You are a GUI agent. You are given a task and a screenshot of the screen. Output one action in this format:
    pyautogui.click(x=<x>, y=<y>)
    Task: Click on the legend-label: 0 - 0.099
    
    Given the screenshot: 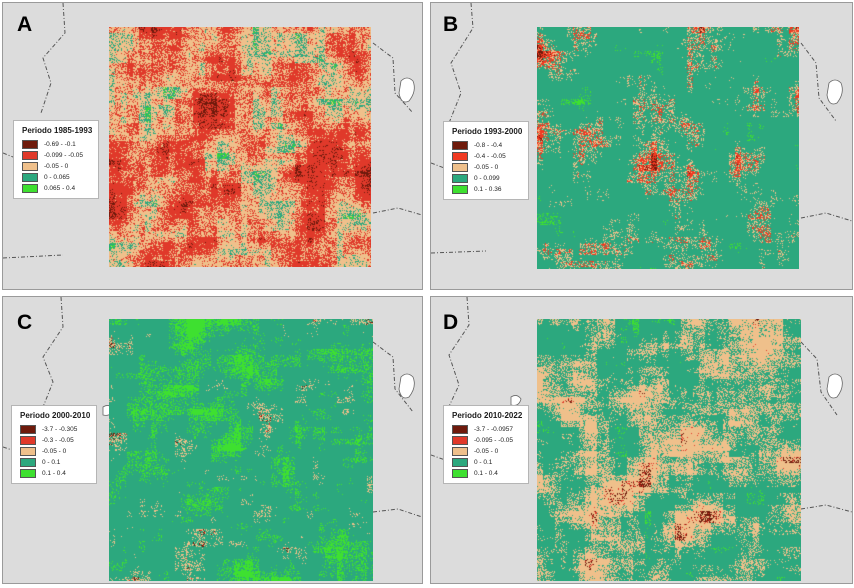 What is the action you would take?
    pyautogui.click(x=487, y=178)
    